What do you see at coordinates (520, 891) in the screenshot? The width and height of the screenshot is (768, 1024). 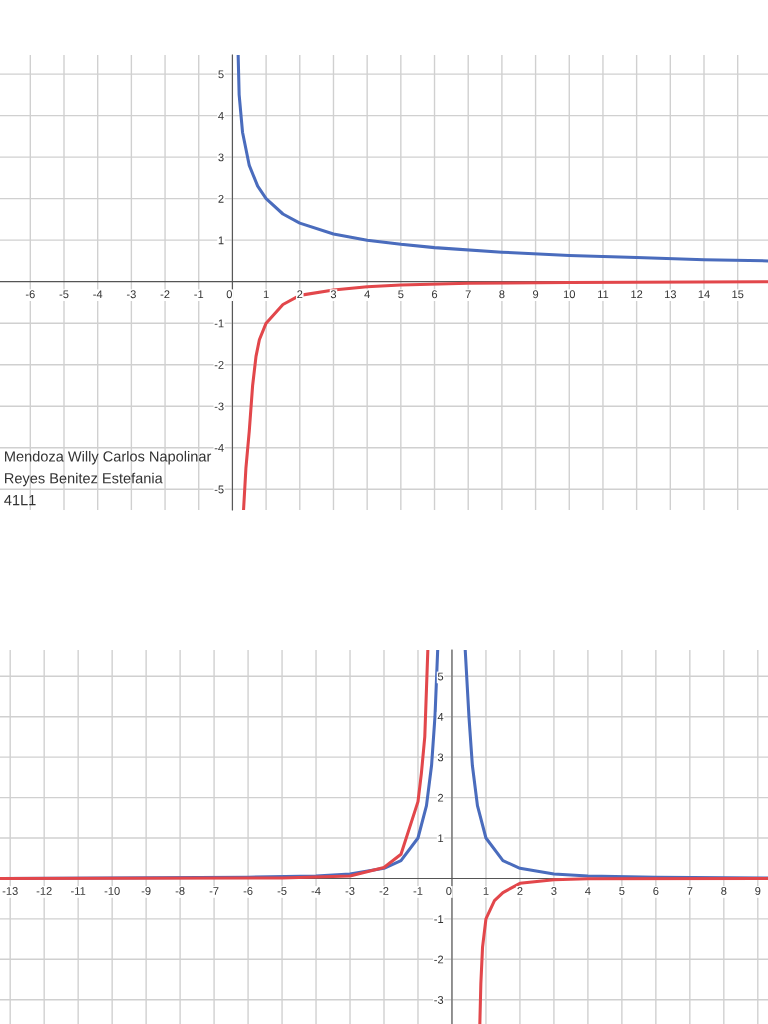 I see `x-tick-label: 2` at bounding box center [520, 891].